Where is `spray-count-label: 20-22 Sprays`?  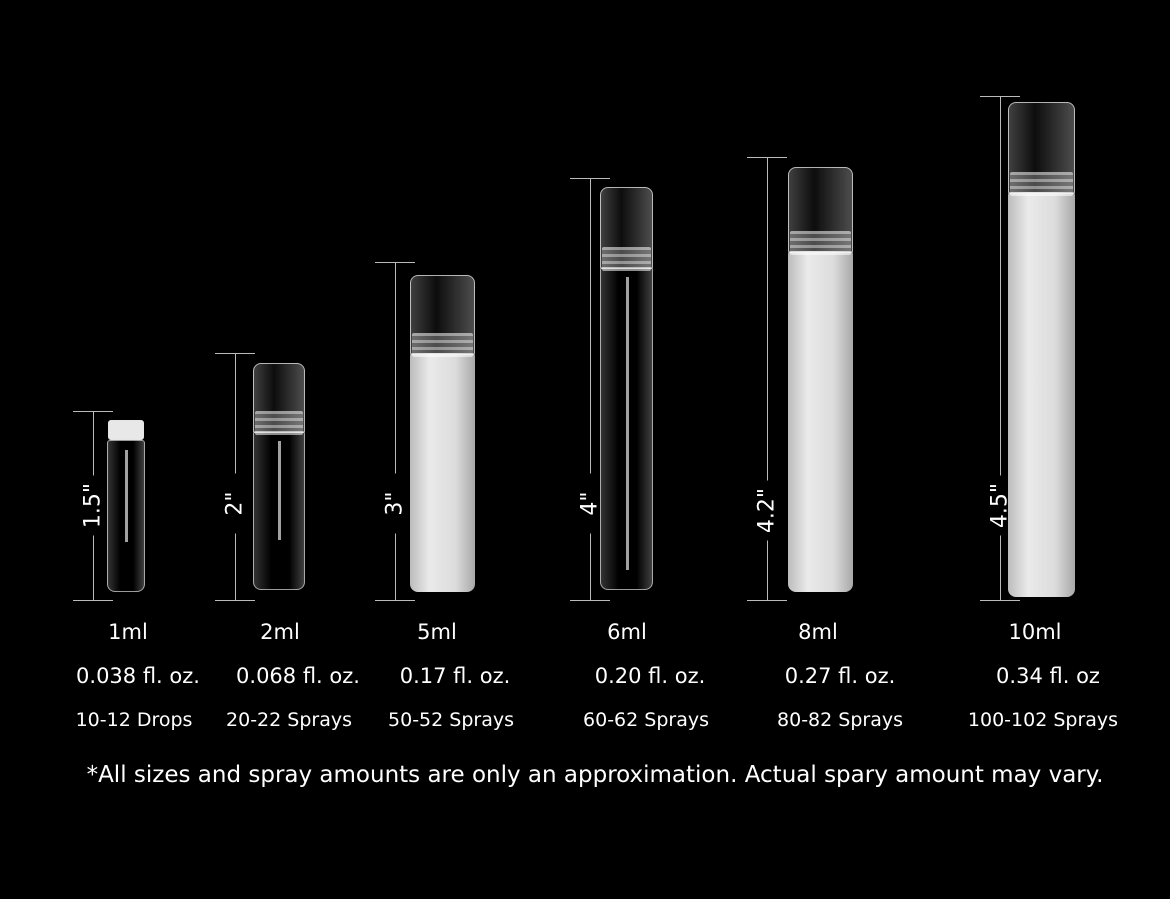 spray-count-label: 20-22 Sprays is located at coordinates (289, 720).